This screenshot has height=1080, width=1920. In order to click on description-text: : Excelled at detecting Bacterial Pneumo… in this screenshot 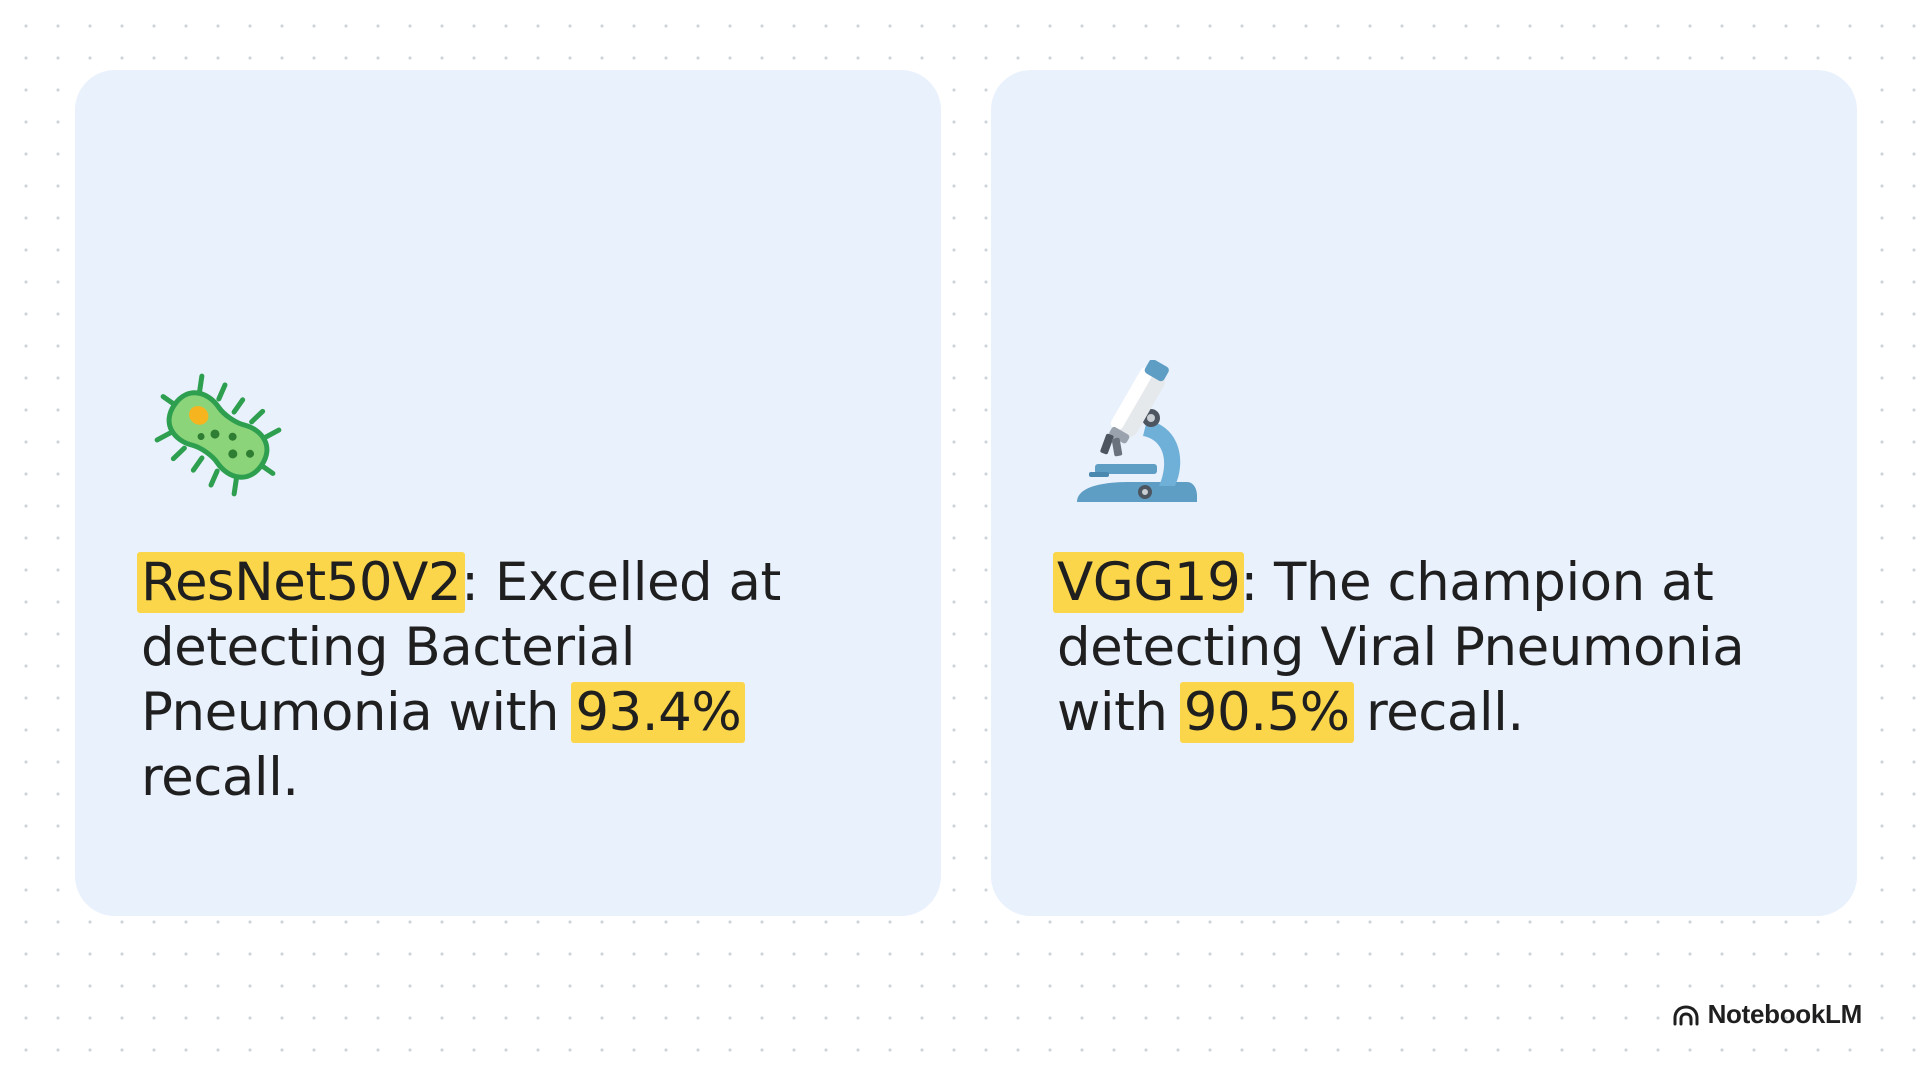, I will do `click(461, 647)`.